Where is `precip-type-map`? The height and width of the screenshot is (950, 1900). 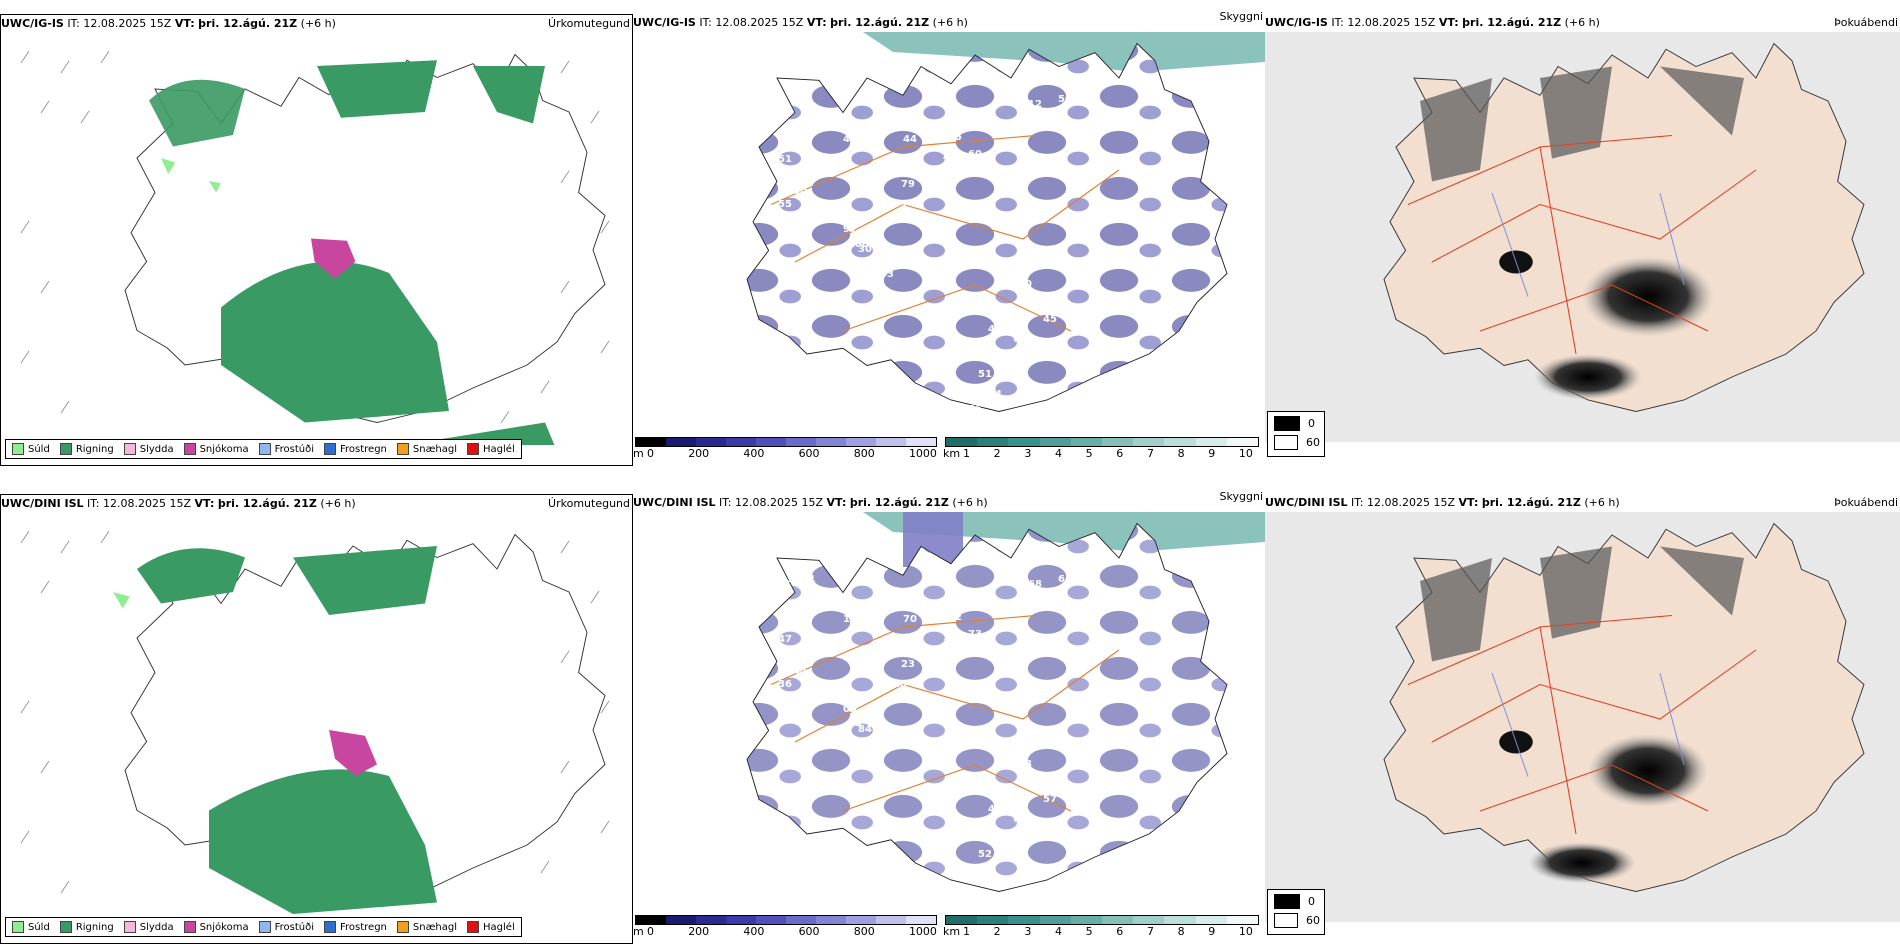 precip-type-map is located at coordinates (315, 247).